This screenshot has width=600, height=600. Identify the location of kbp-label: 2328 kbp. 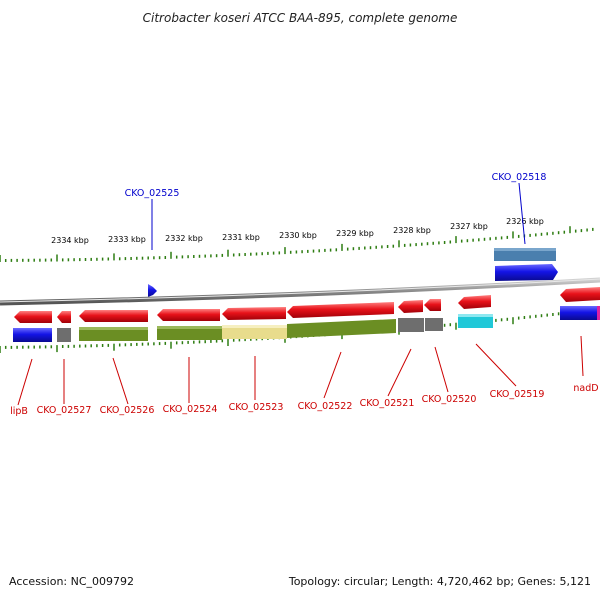
(412, 230).